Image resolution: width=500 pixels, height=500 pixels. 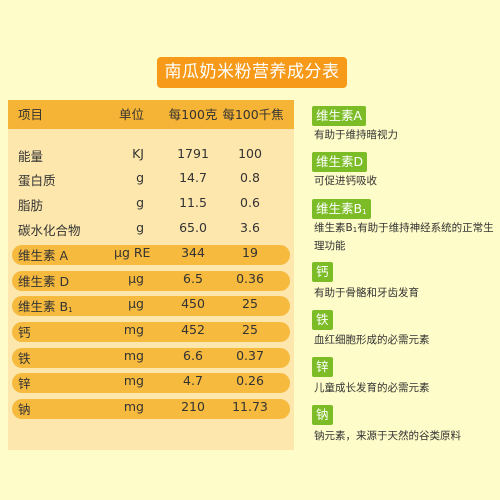 What do you see at coordinates (24, 383) in the screenshot?
I see `row-name: 锌` at bounding box center [24, 383].